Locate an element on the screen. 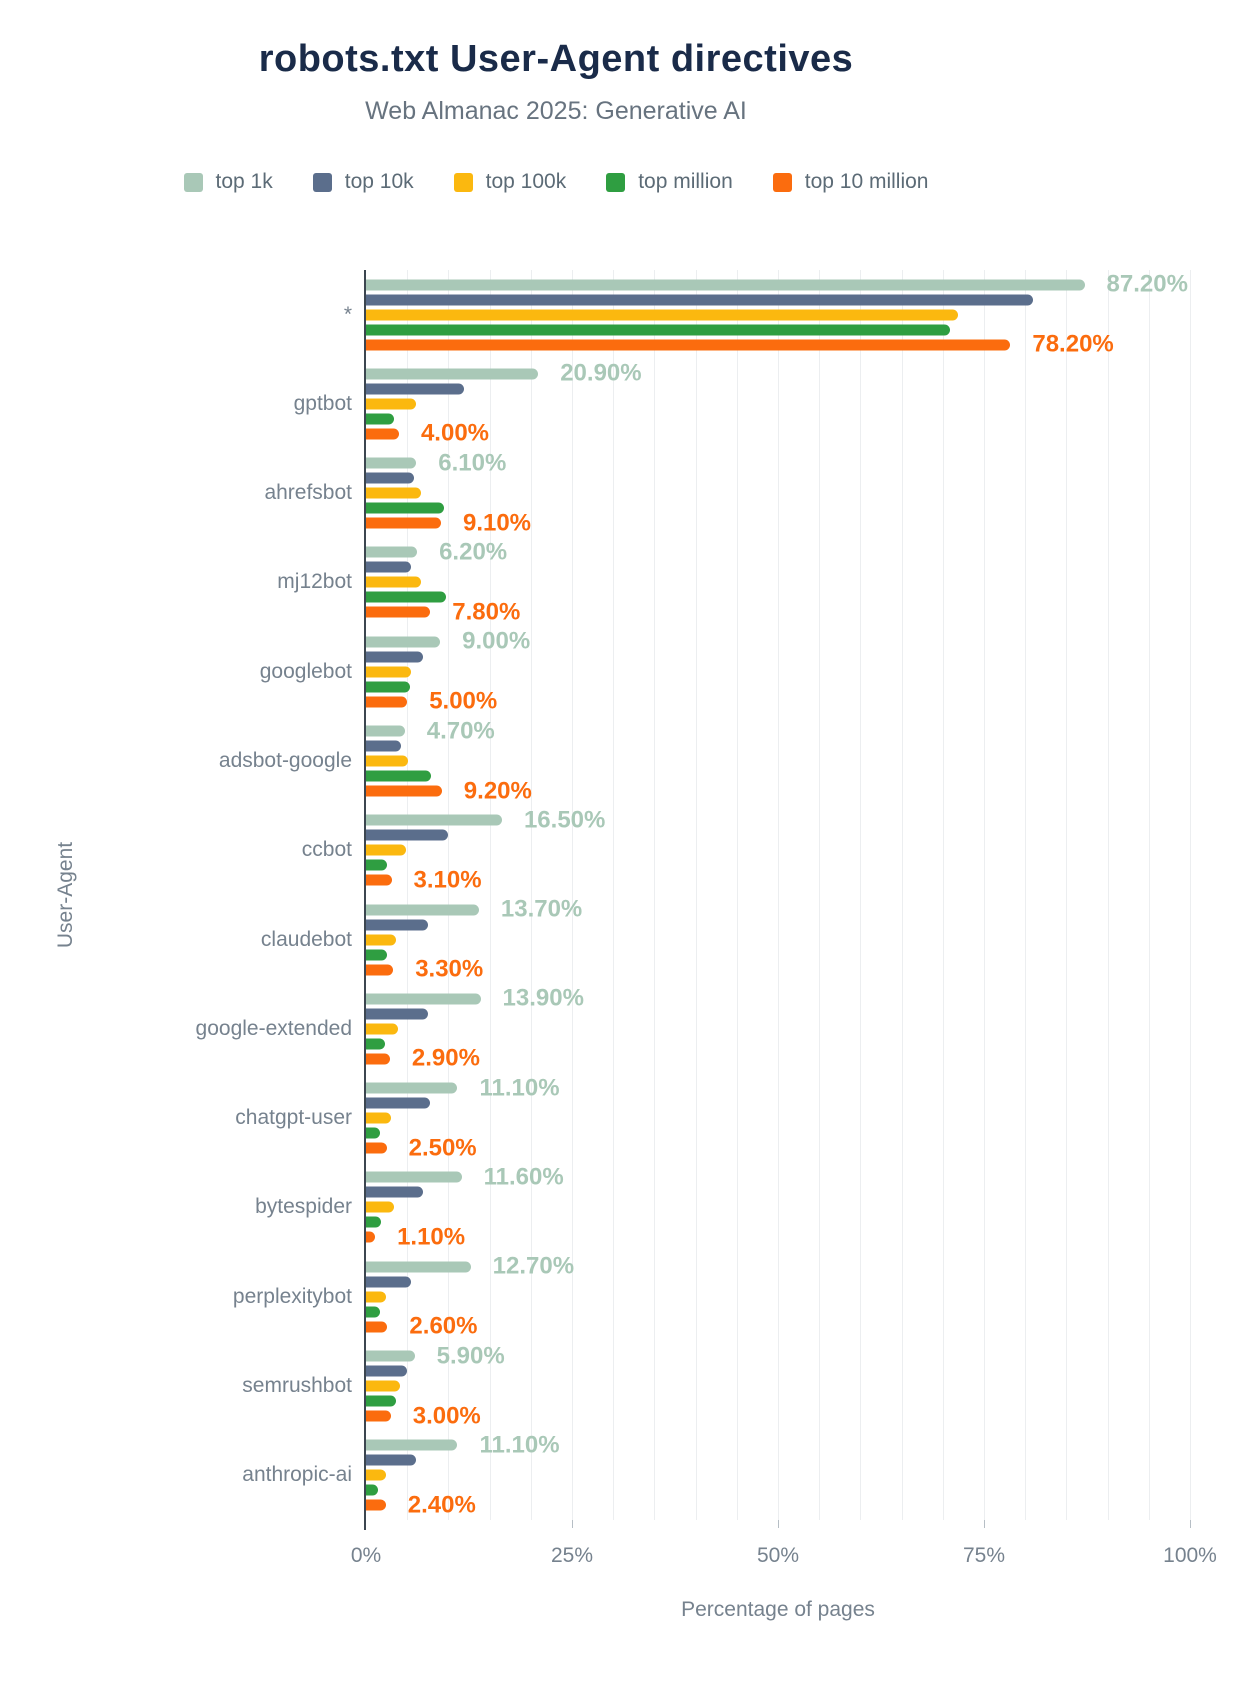 The width and height of the screenshot is (1242, 1690). category-label-ccbot: ccbot is located at coordinates (326, 850).